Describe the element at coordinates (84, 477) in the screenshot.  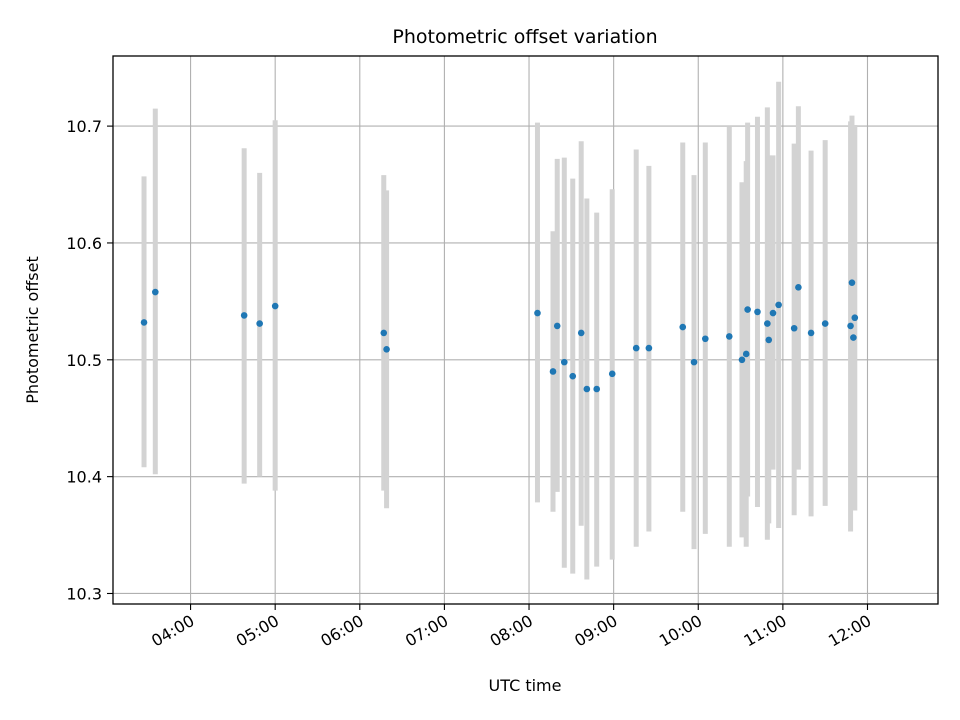
I see `y-tick-label: 10.4` at that location.